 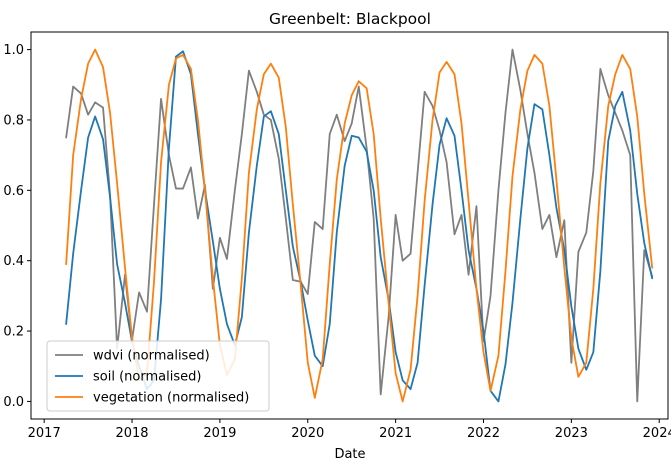 I want to click on x-tick-label: 2017, so click(x=44, y=433).